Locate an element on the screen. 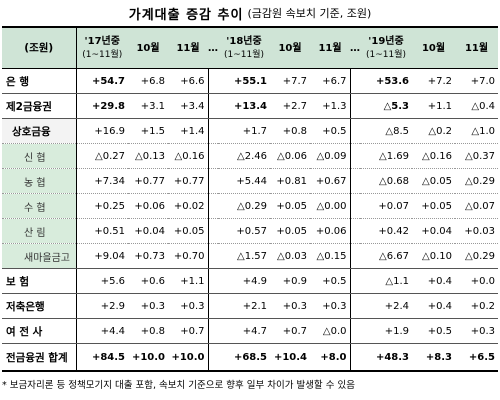  value-cell: +3.1 is located at coordinates (148, 106).